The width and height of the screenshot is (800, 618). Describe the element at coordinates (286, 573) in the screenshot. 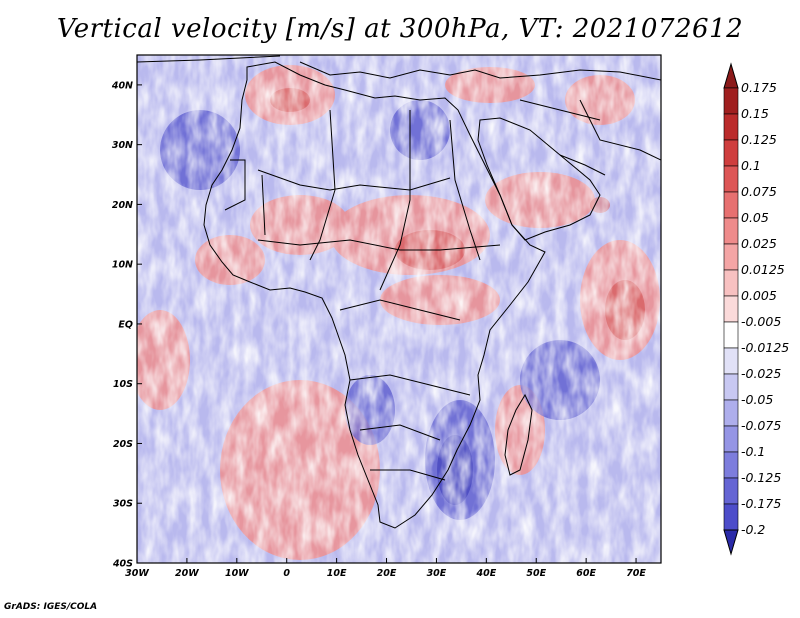

I see `lon-tick-label: 0` at that location.